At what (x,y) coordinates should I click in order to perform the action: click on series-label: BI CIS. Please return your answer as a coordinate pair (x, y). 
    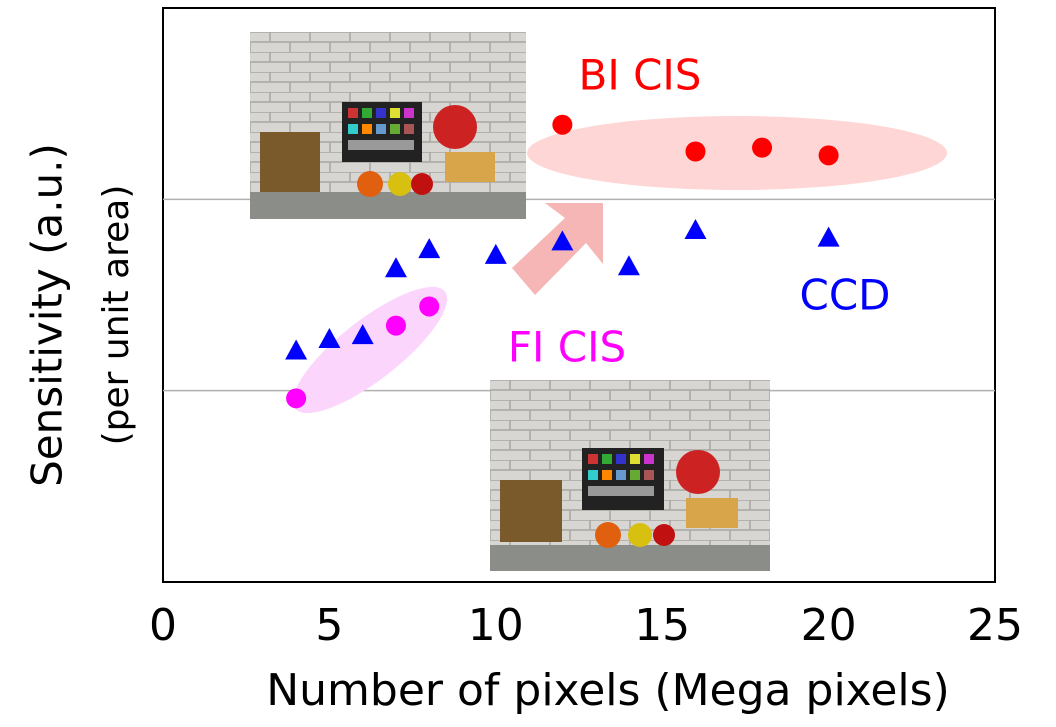
    Looking at the image, I should click on (640, 75).